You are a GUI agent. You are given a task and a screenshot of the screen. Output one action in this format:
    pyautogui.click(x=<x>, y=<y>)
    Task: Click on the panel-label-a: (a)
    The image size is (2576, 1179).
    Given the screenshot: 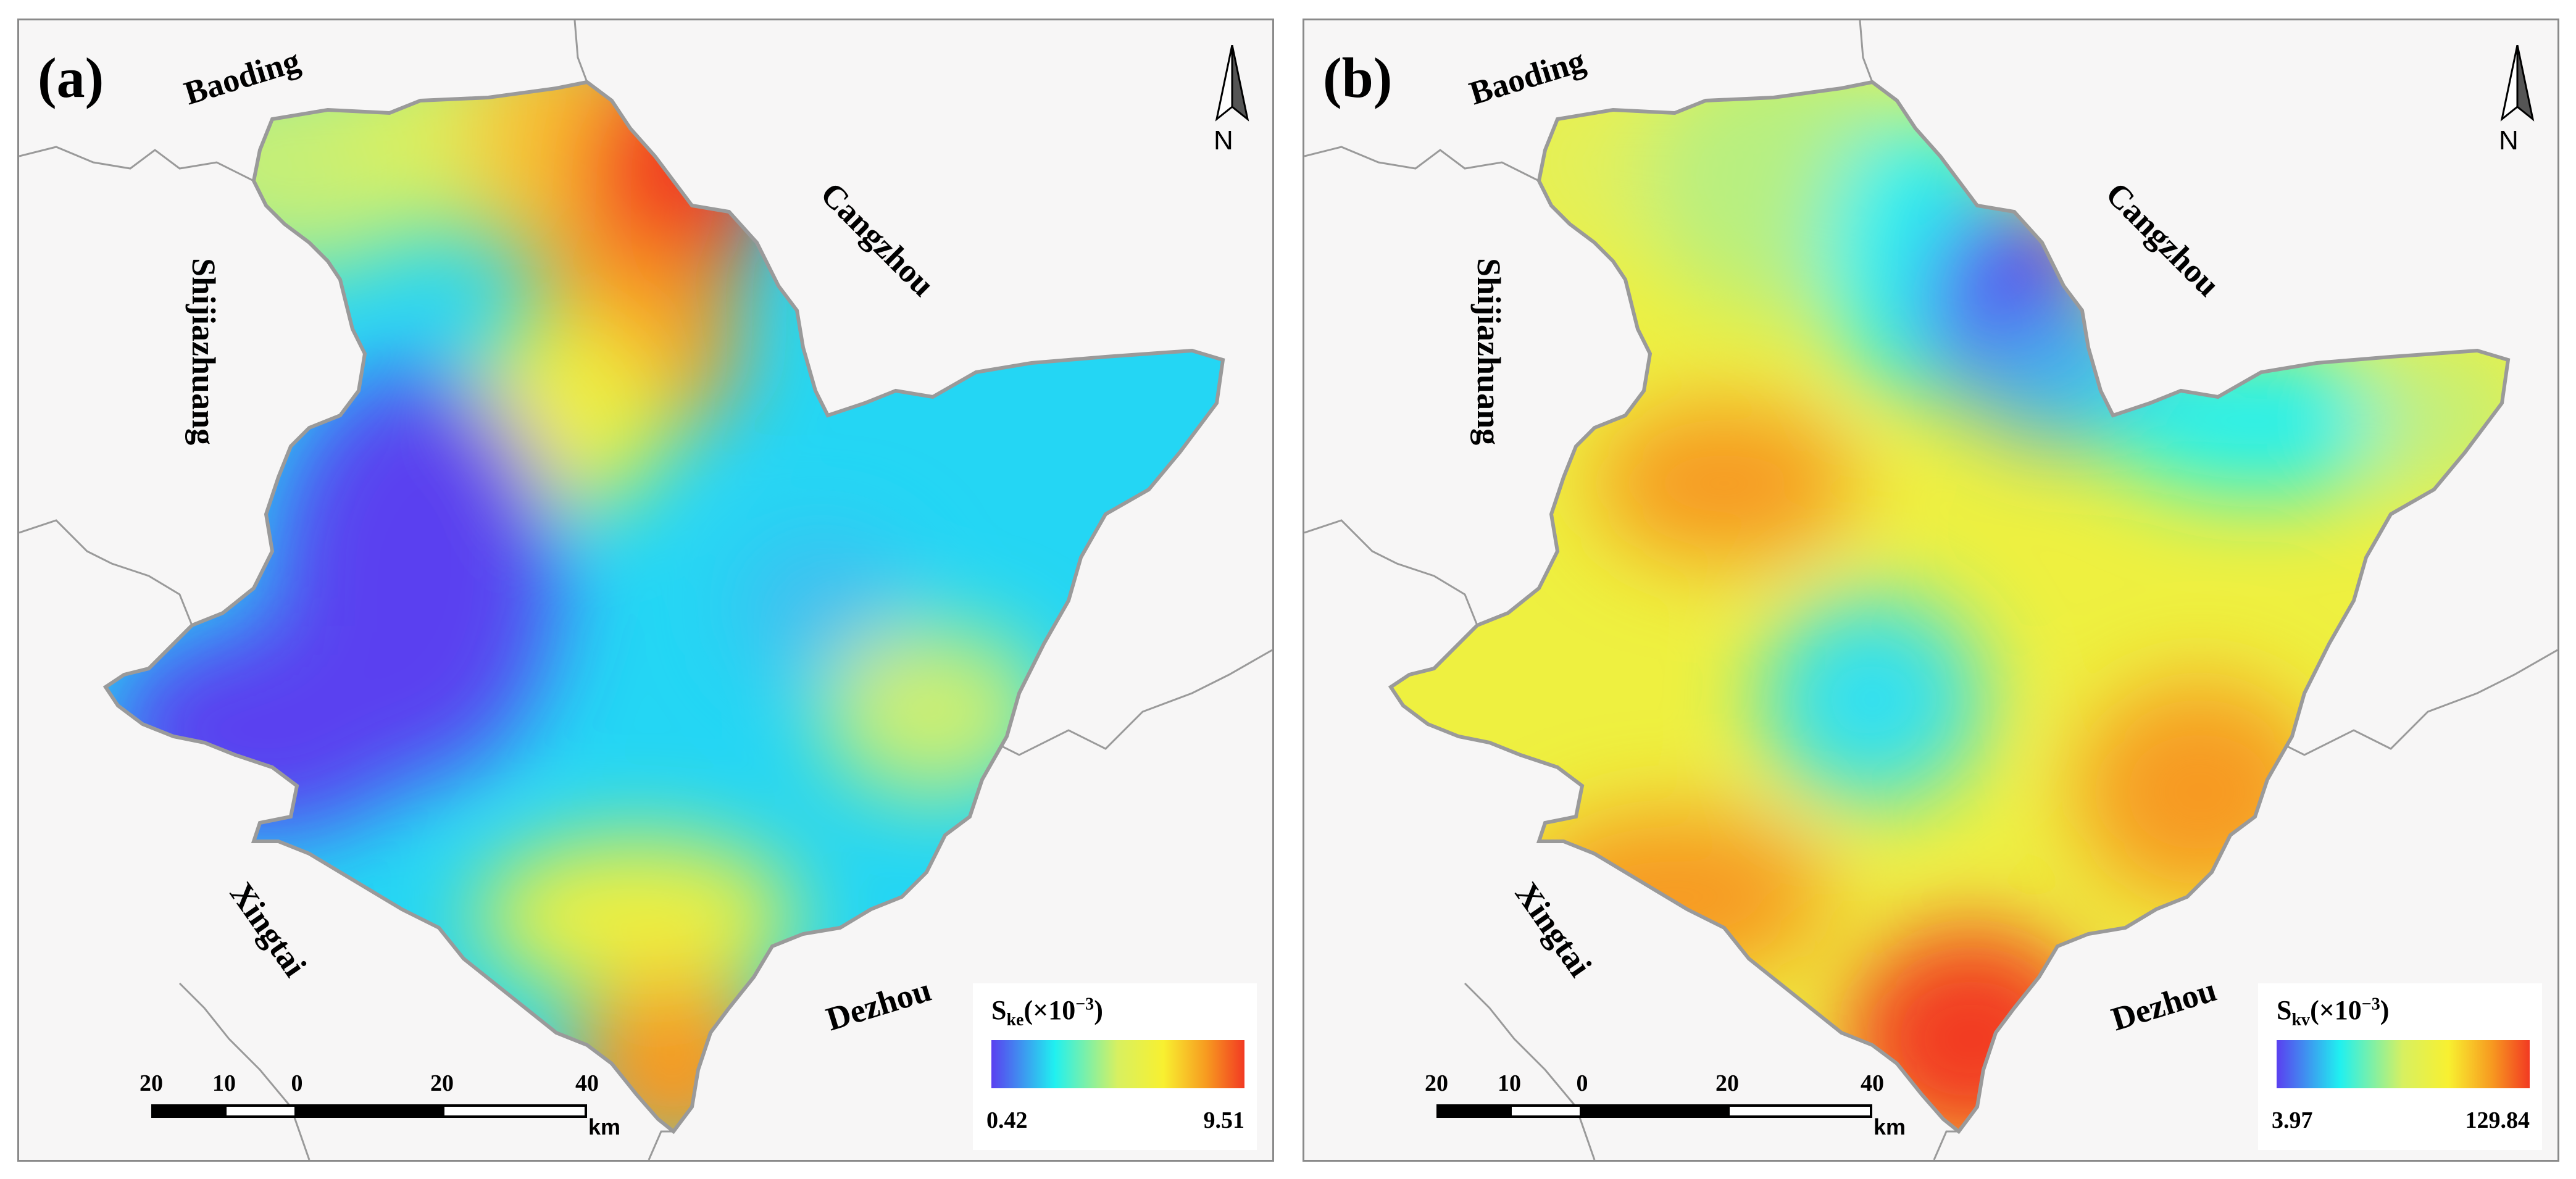 What is the action you would take?
    pyautogui.click(x=71, y=77)
    